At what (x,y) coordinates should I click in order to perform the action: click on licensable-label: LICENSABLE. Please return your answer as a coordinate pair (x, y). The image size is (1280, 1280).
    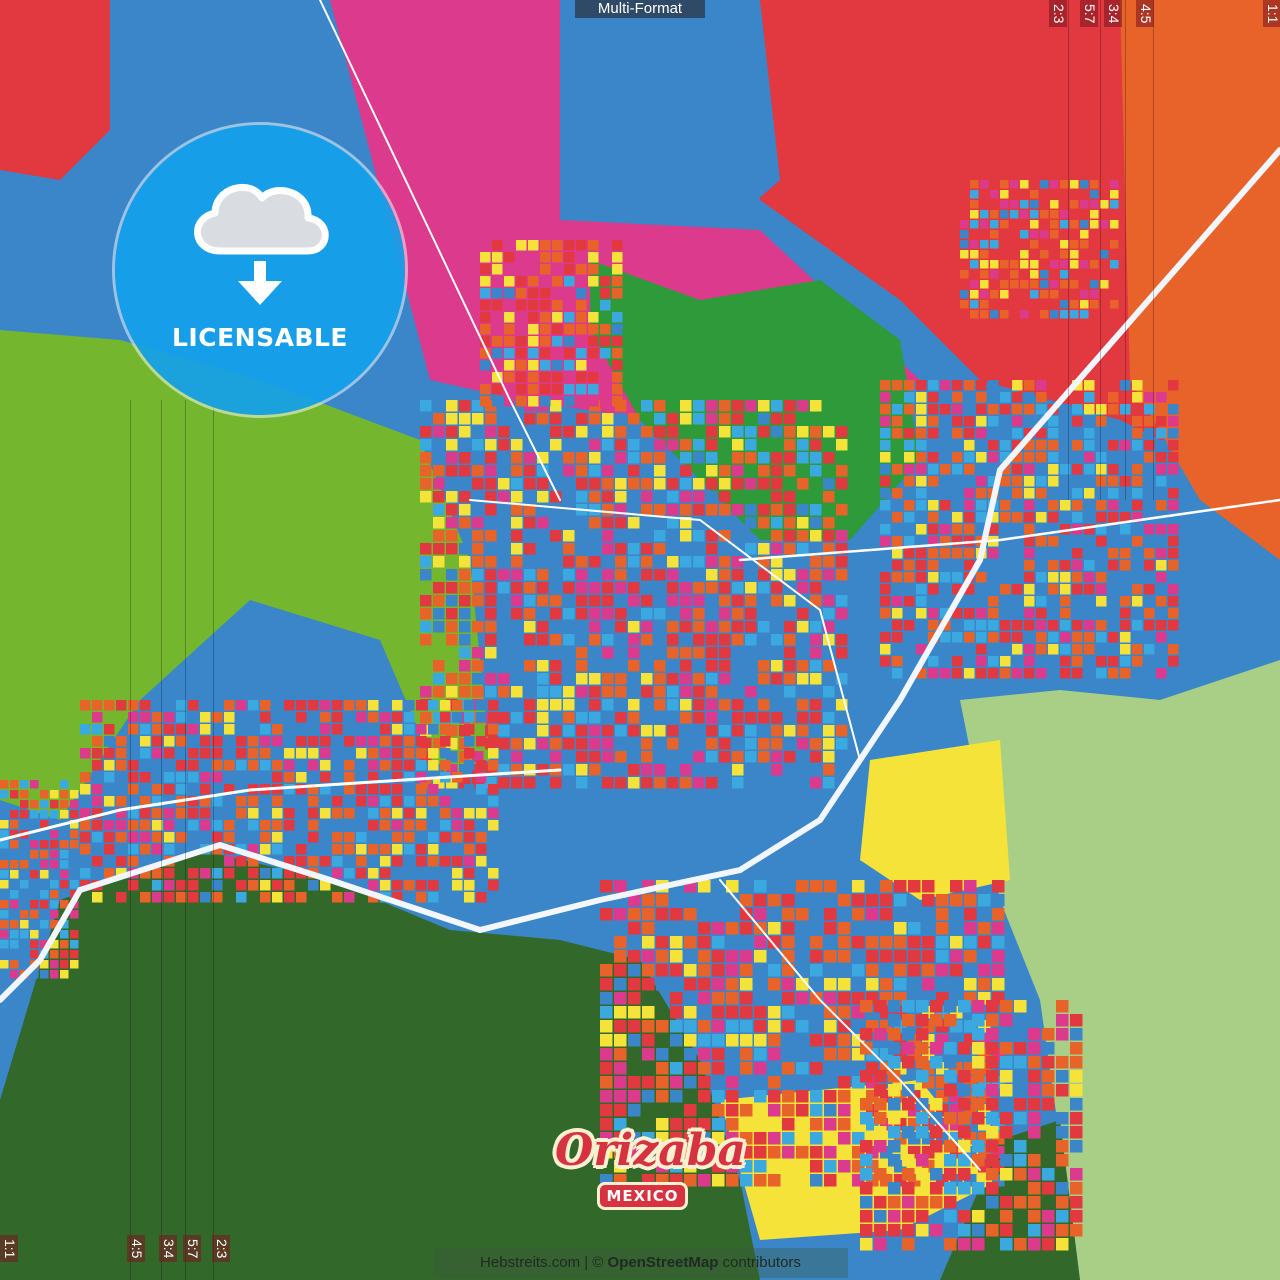
    Looking at the image, I should click on (260, 337).